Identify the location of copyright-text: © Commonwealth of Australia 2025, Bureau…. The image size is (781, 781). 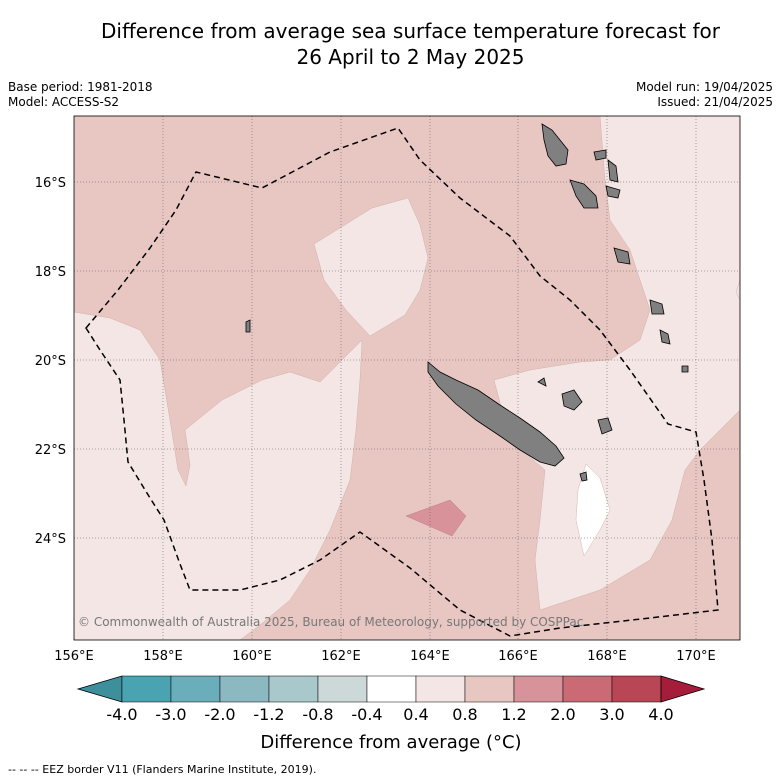
(330, 622).